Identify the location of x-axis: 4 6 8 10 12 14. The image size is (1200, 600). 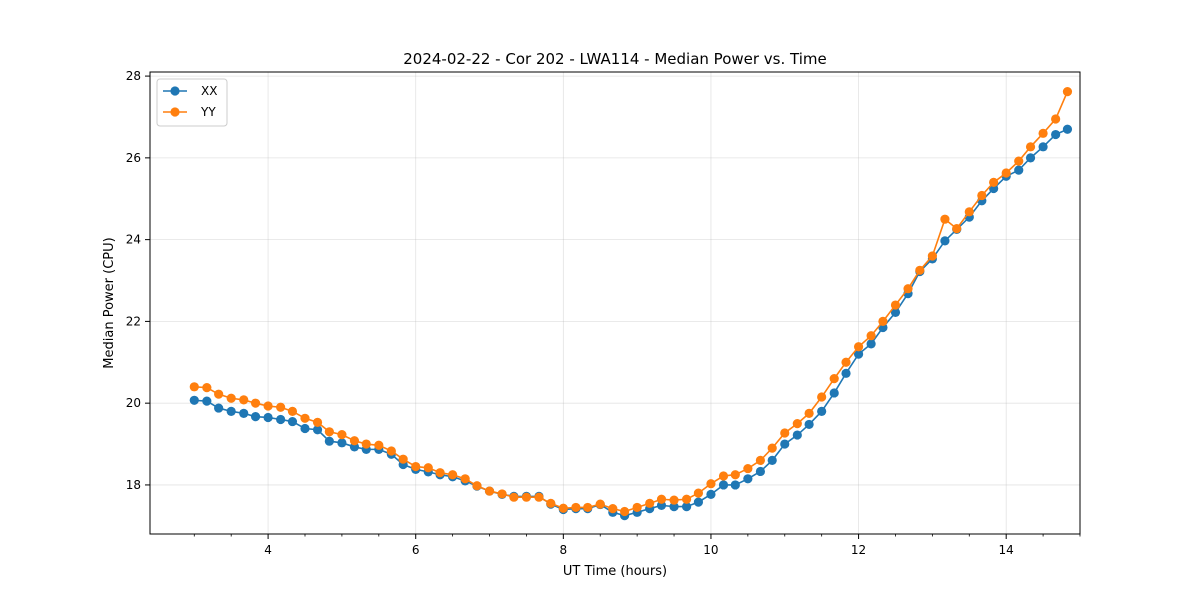
(637, 545).